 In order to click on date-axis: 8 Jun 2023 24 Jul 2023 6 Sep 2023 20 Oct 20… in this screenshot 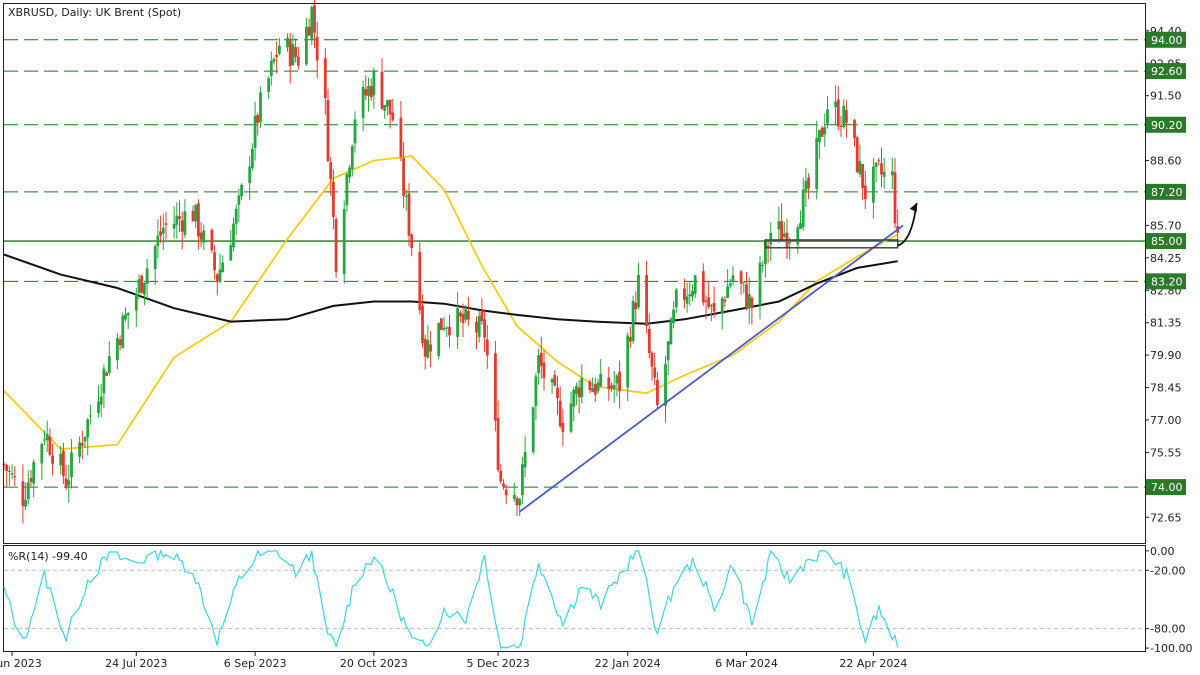, I will do `click(453, 660)`.